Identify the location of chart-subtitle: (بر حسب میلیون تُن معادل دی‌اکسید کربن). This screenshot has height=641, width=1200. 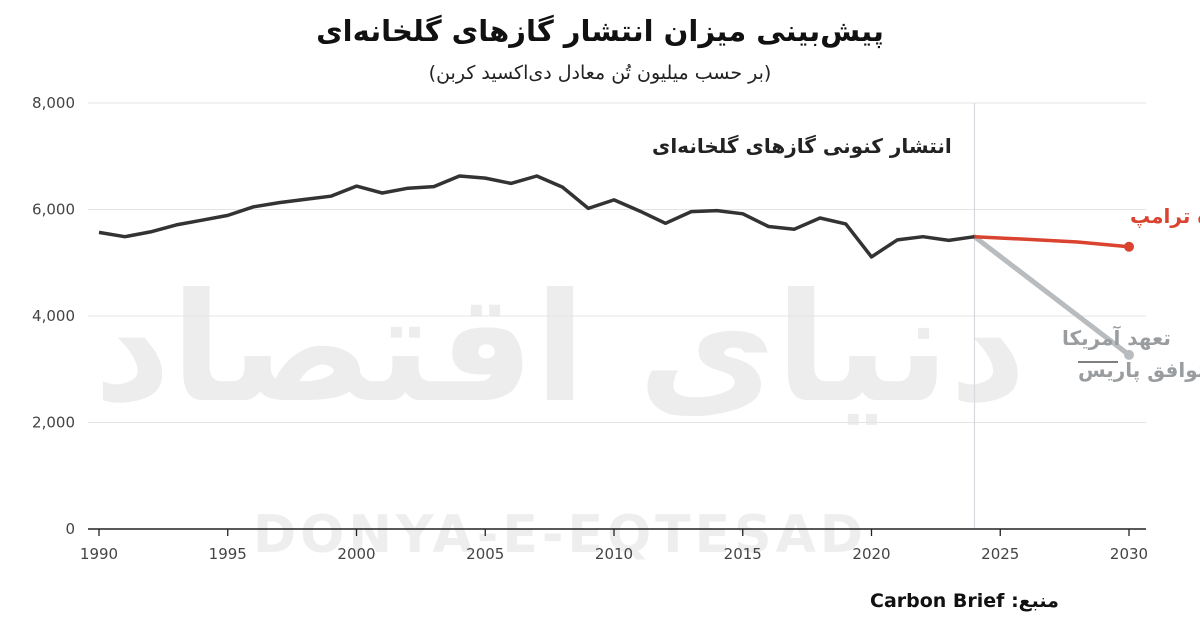
(600, 73).